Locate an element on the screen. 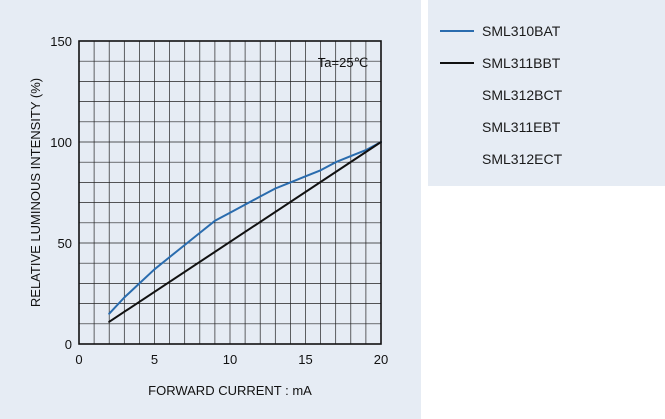 The width and height of the screenshot is (665, 419). x-tick-label: 15 is located at coordinates (305, 359).